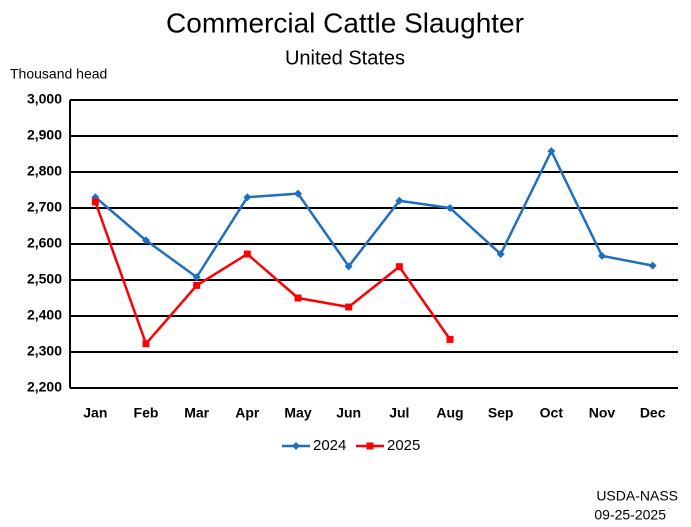 The image size is (691, 527). I want to click on x-tick-label: Jun, so click(348, 413).